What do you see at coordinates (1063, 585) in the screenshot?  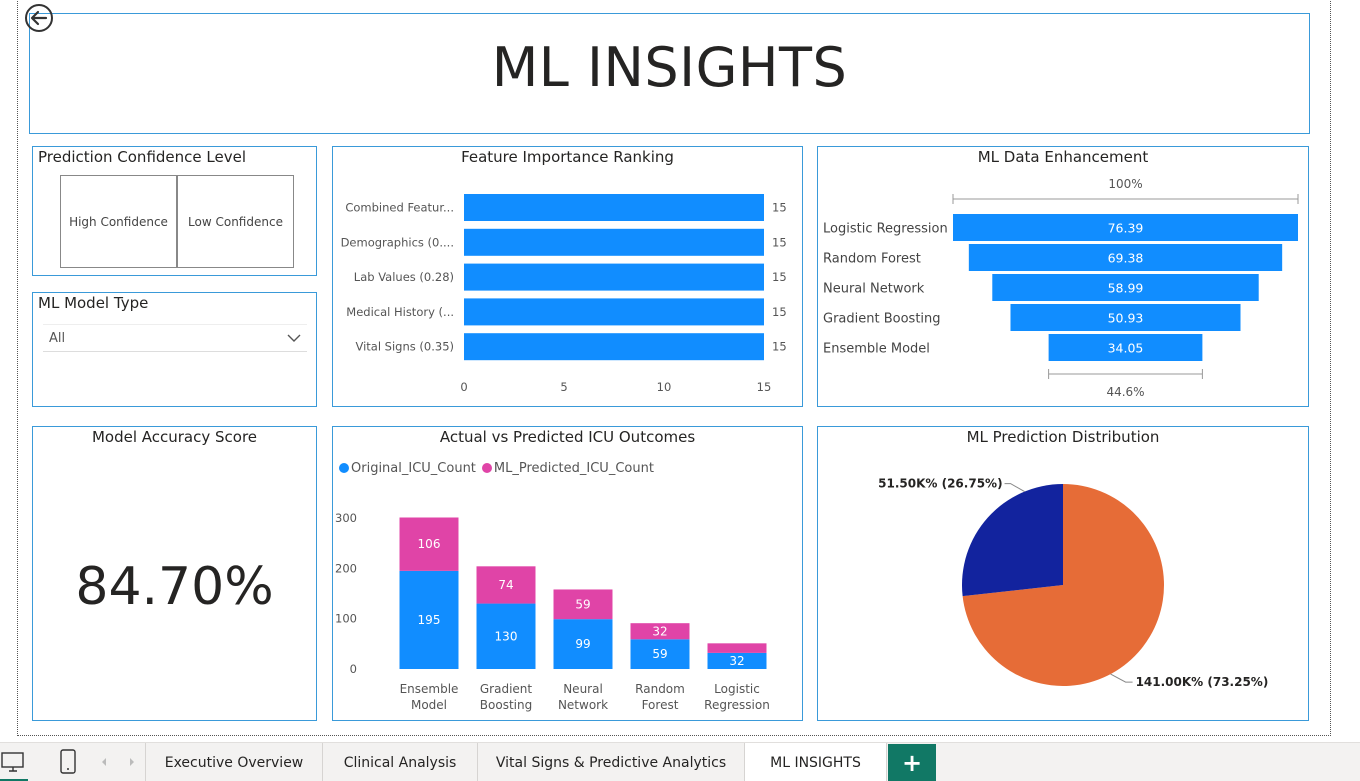 I see `pie-slice` at bounding box center [1063, 585].